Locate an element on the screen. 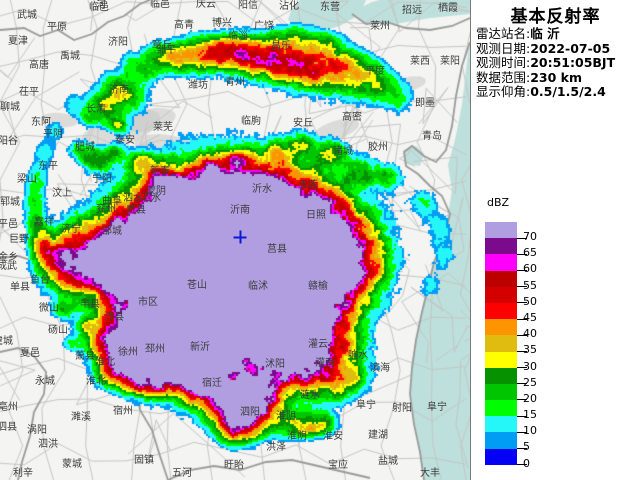 Image resolution: width=640 pixels, height=480 pixels. legend-value: 25 is located at coordinates (530, 382).